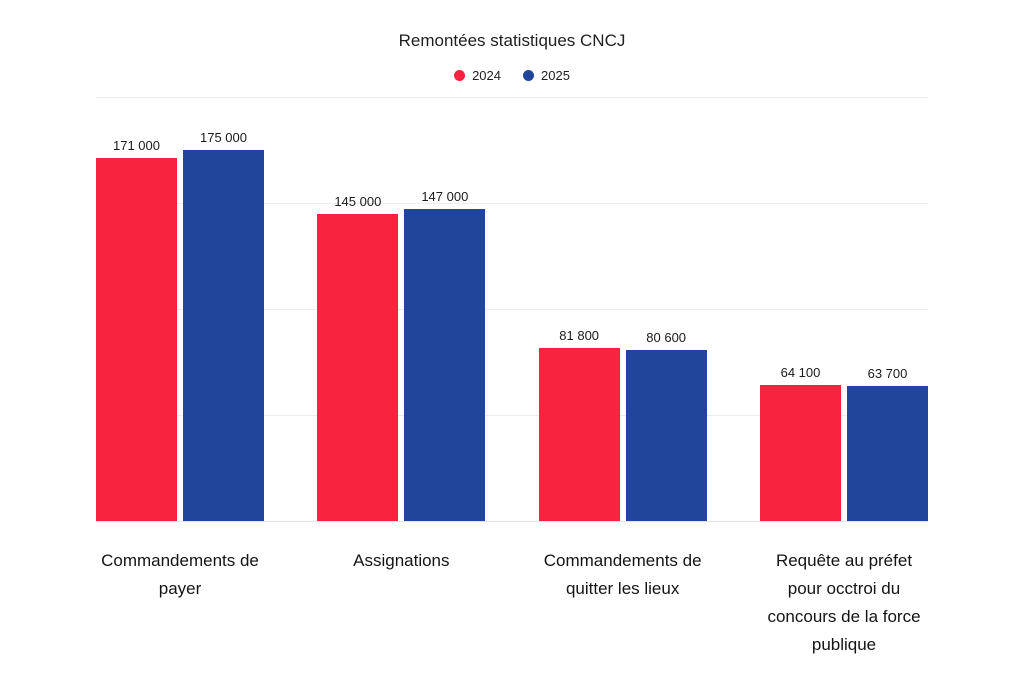  I want to click on category-label: Commandements de quitter les lieux, so click(622, 574).